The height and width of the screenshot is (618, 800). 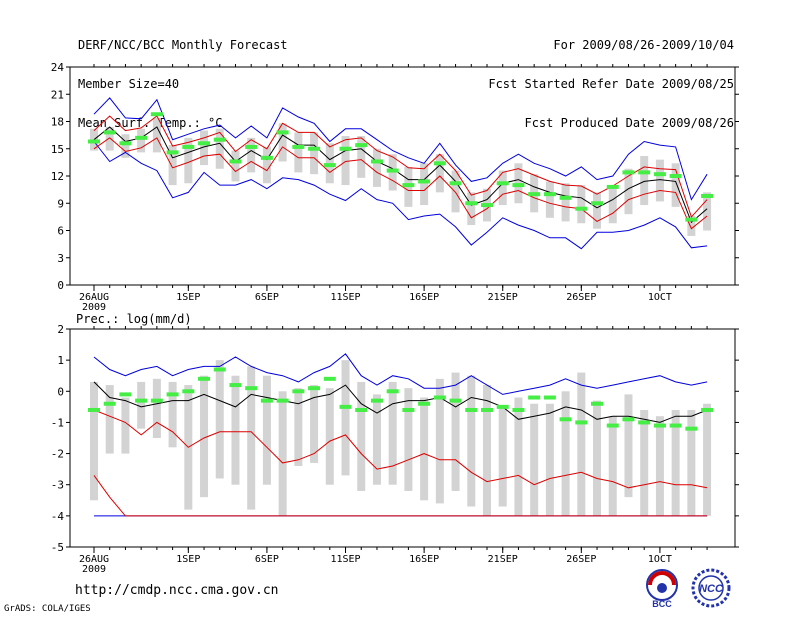 I want to click on y-tick-label: 21, so click(x=57, y=94).